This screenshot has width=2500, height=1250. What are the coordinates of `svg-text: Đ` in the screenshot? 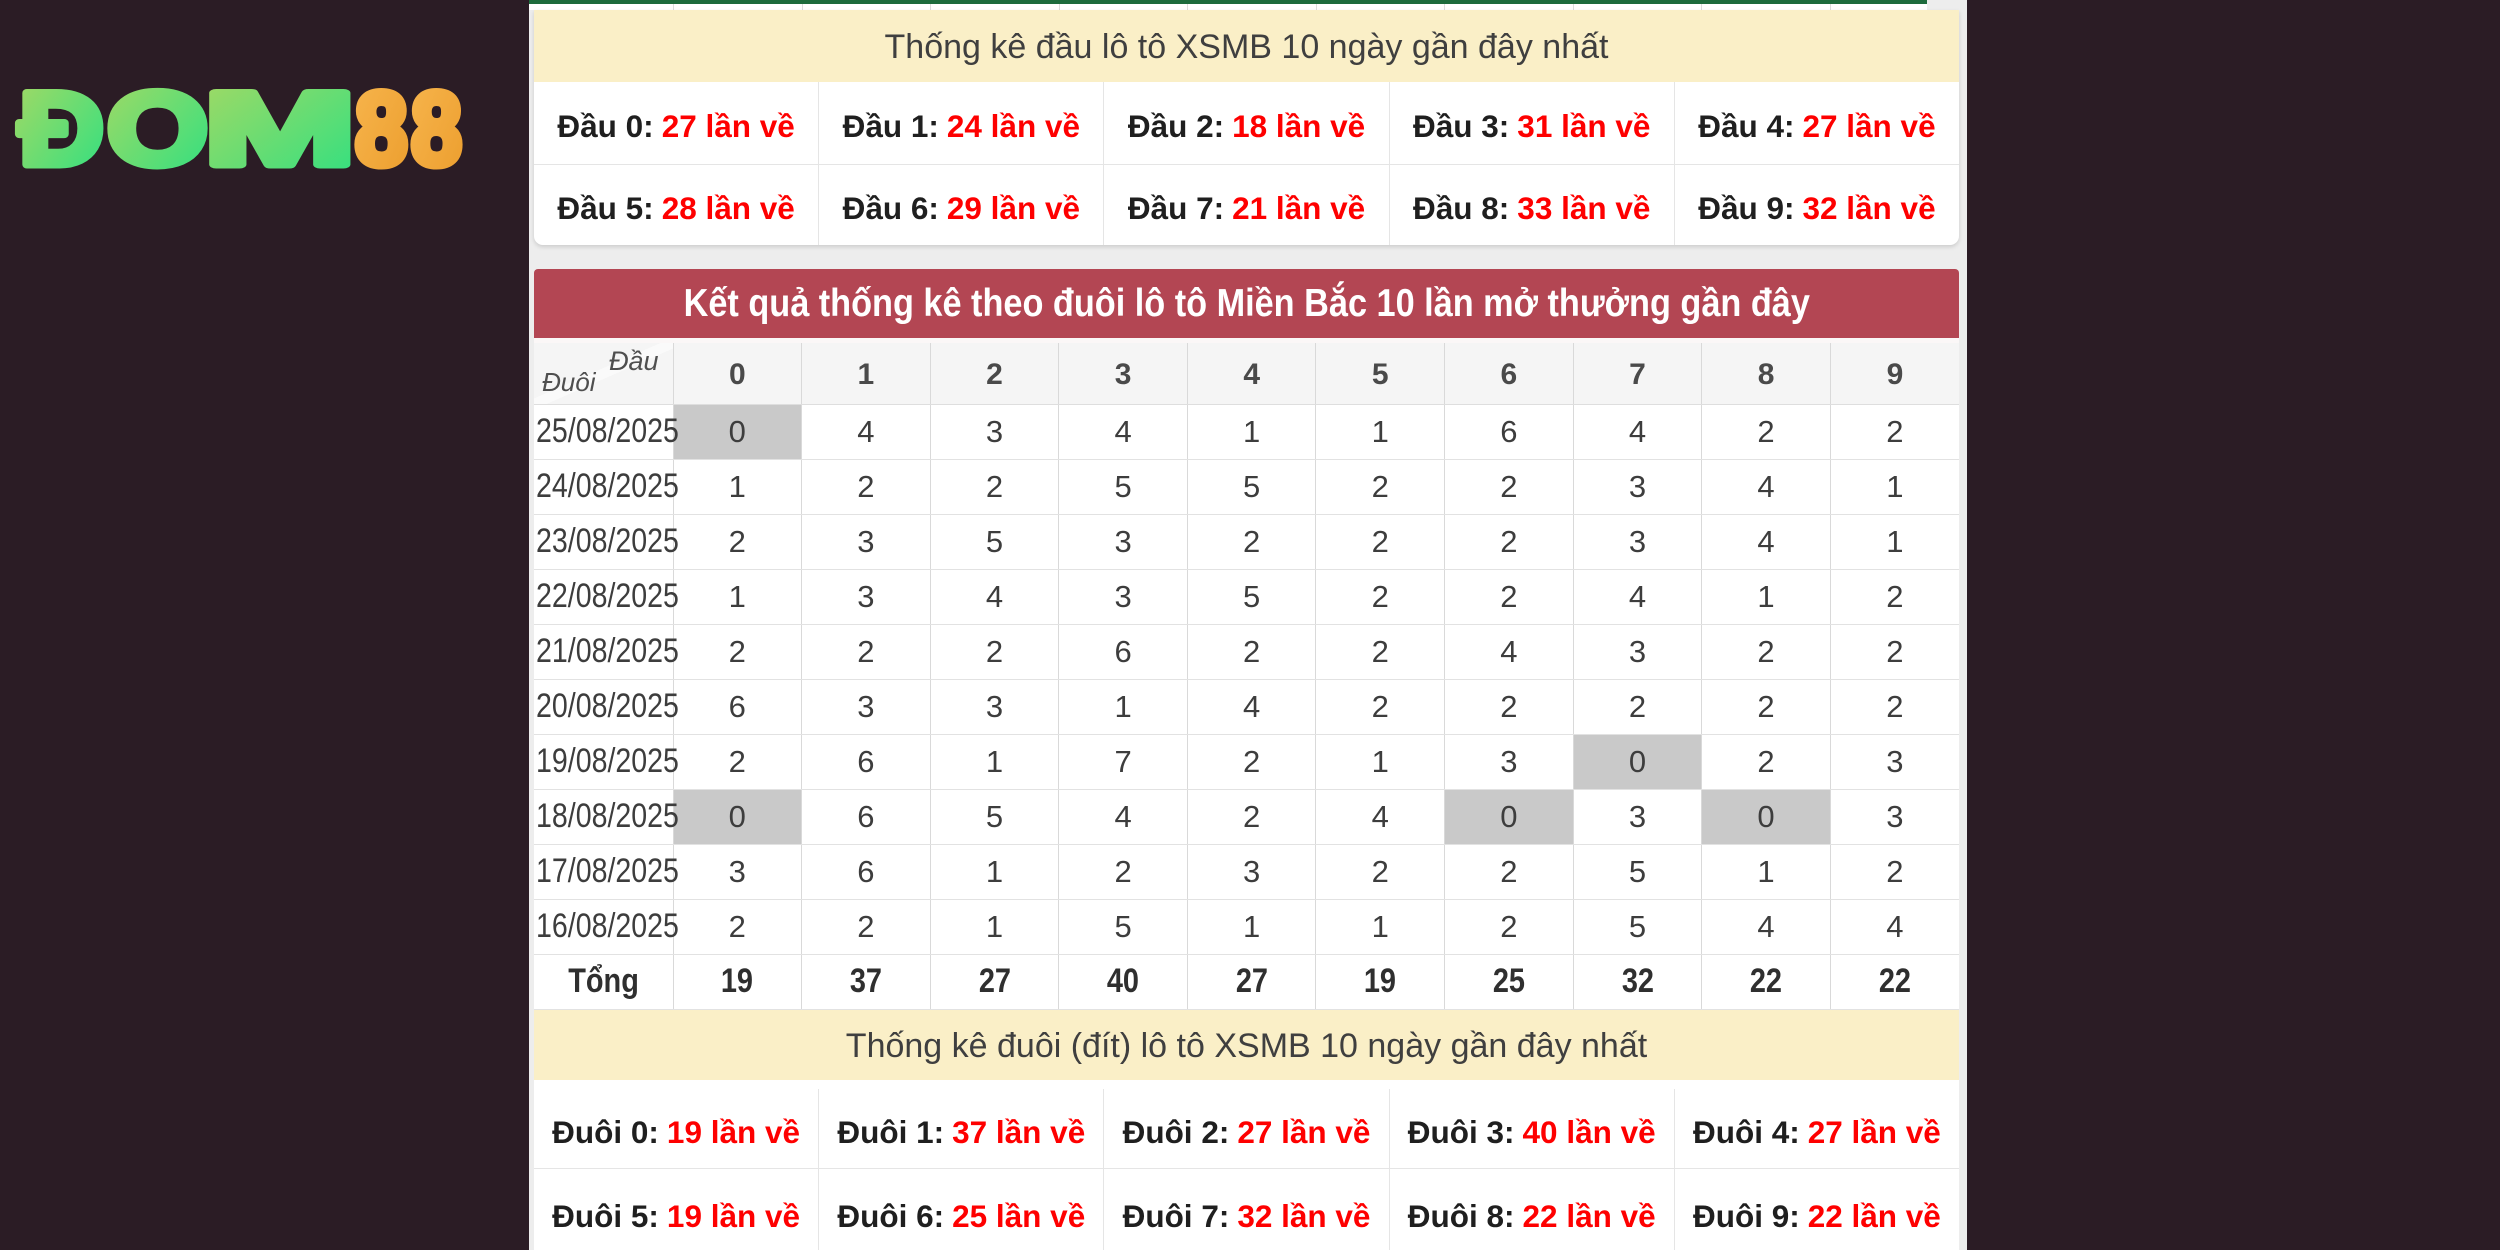 It's located at (61, 129).